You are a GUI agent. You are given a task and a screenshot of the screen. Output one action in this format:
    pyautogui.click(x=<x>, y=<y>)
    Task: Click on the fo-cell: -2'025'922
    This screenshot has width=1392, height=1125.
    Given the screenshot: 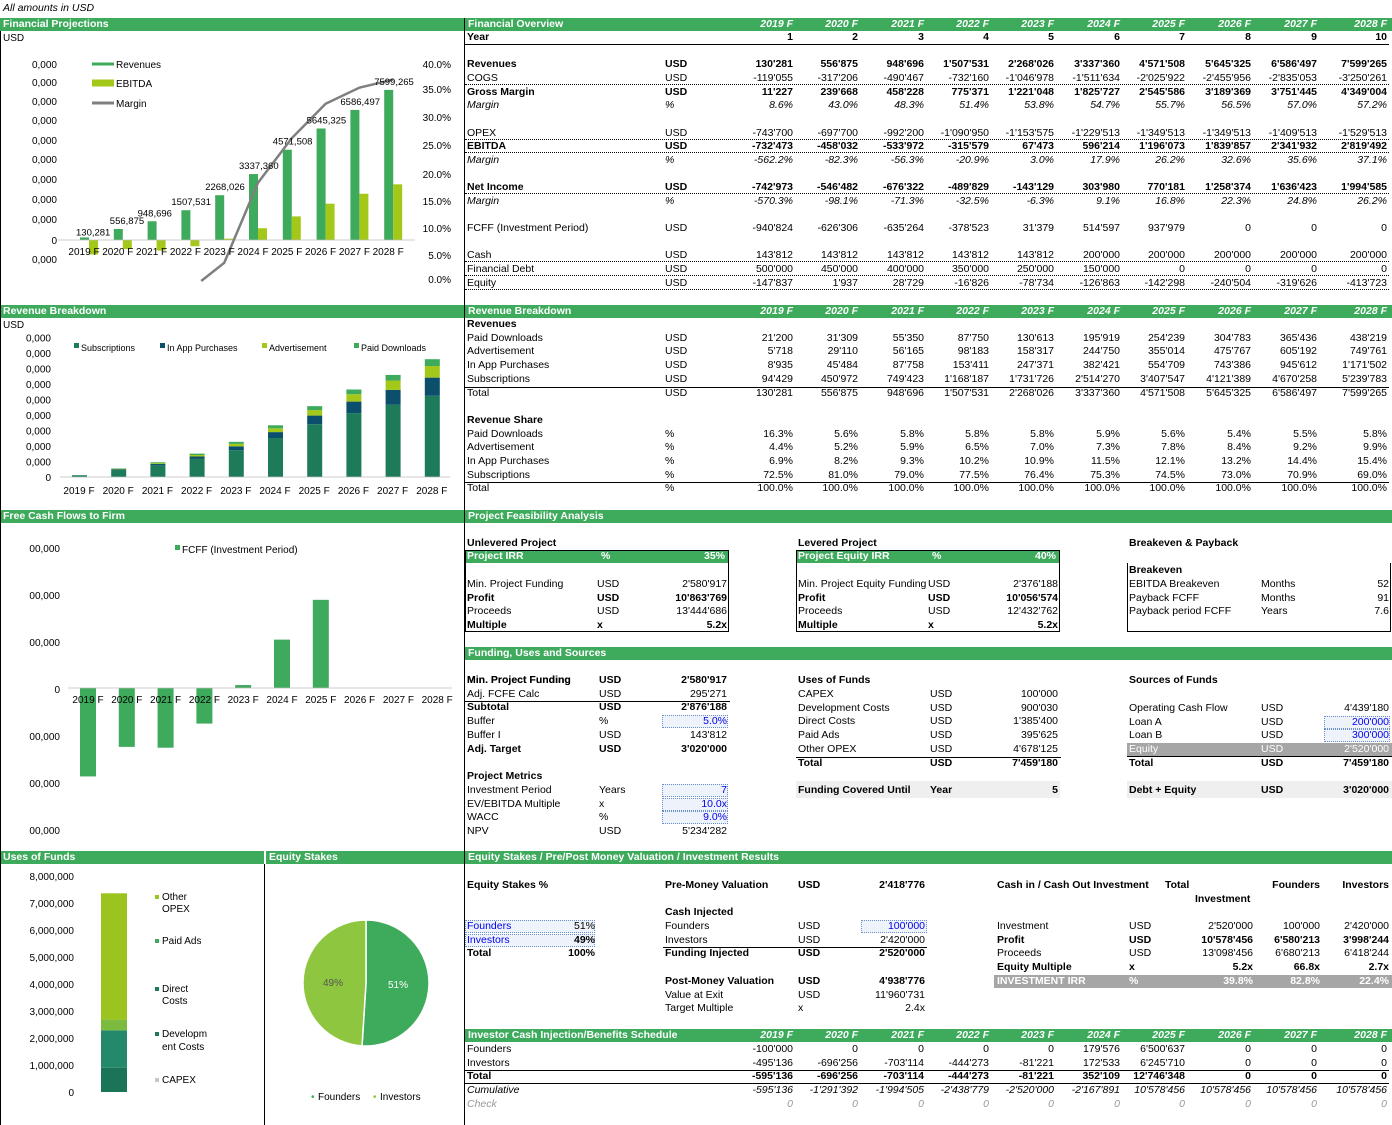 What is the action you would take?
    pyautogui.click(x=1160, y=77)
    